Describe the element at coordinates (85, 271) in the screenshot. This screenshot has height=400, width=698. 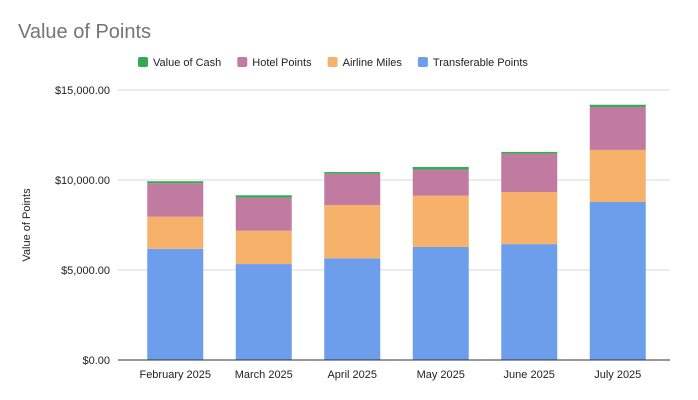
I see `y-tick-label: $5,000.00` at that location.